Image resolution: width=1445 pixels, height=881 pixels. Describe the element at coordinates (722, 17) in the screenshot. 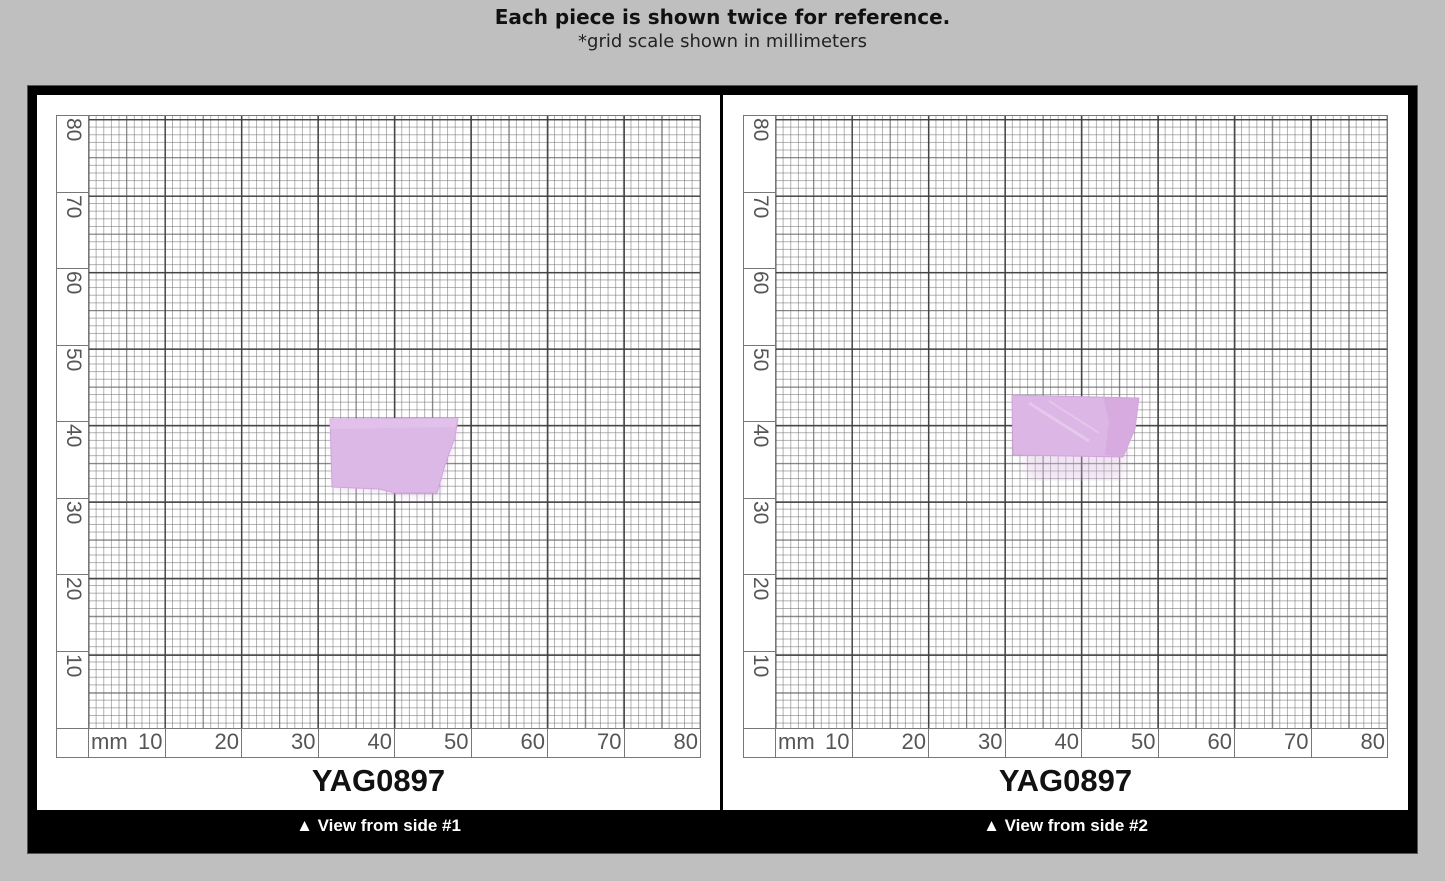

I see `page-title: Each piece is shown twice for reference.` at that location.